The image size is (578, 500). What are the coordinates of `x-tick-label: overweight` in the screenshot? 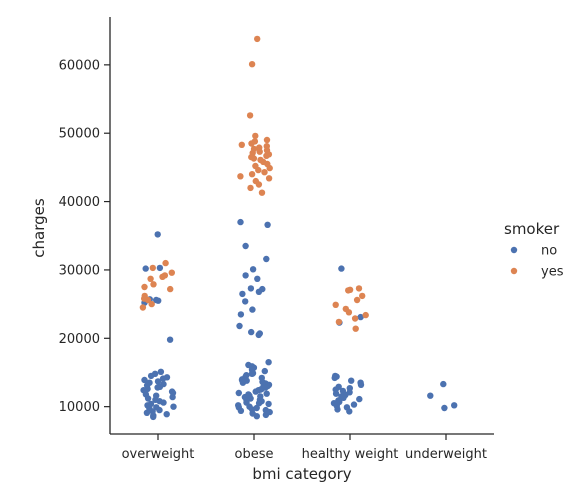 It's located at (158, 454).